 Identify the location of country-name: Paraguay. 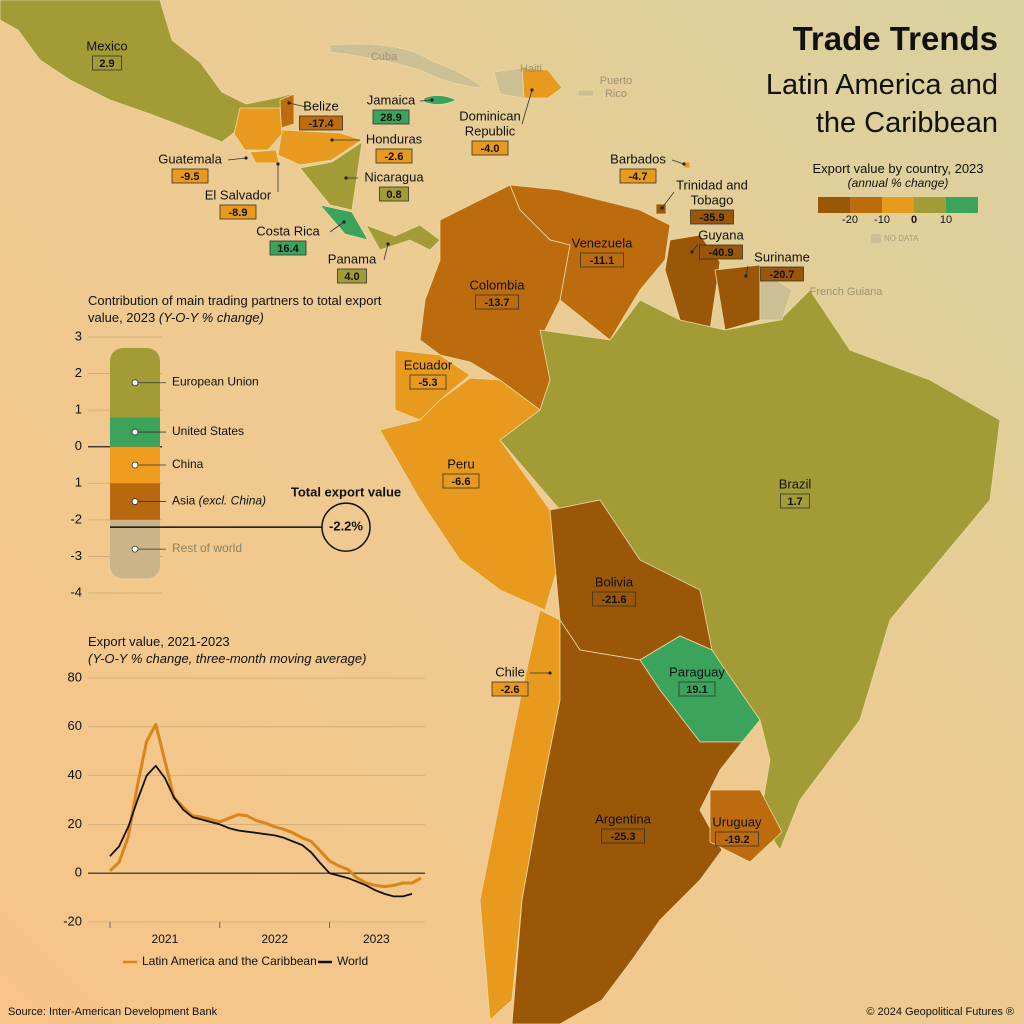
(697, 671).